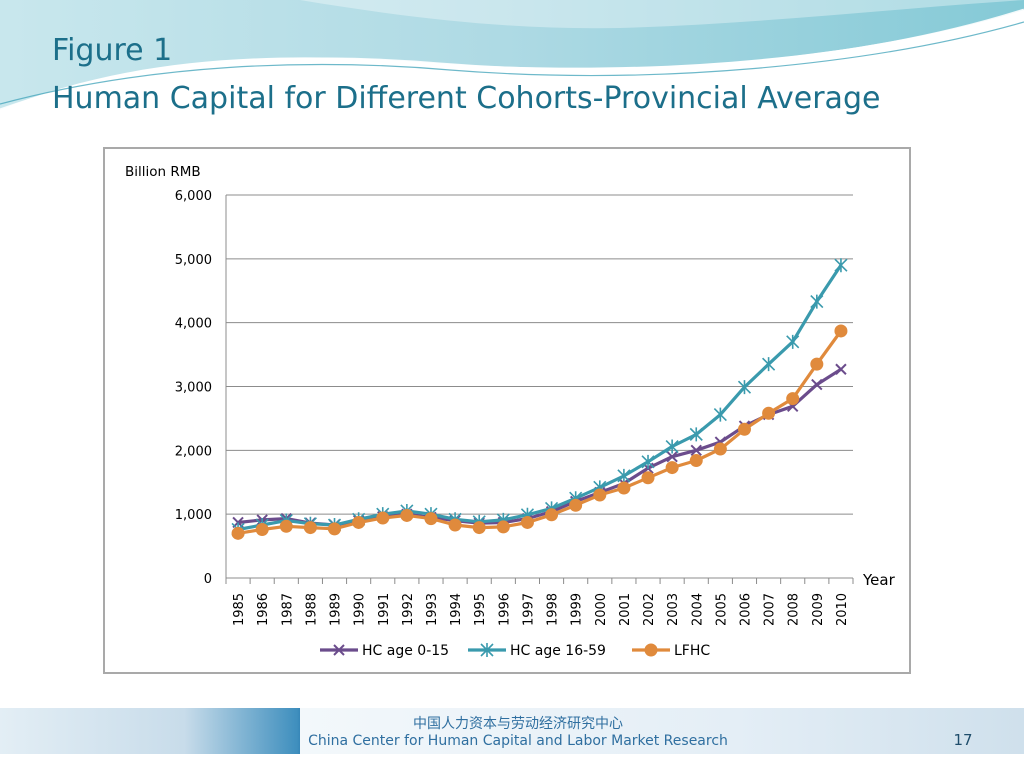 The width and height of the screenshot is (1024, 768). What do you see at coordinates (193, 388) in the screenshot?
I see `y-tick-label: 3,000` at bounding box center [193, 388].